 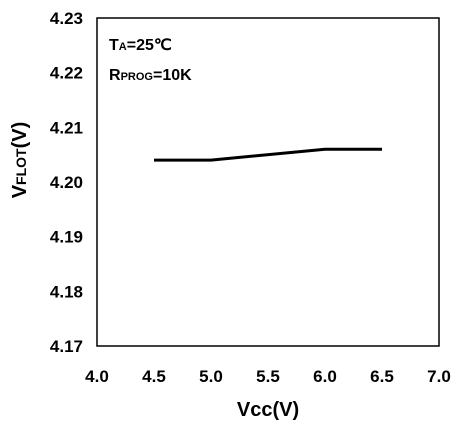 What do you see at coordinates (66, 73) in the screenshot?
I see `y-tick-label: 4.22` at bounding box center [66, 73].